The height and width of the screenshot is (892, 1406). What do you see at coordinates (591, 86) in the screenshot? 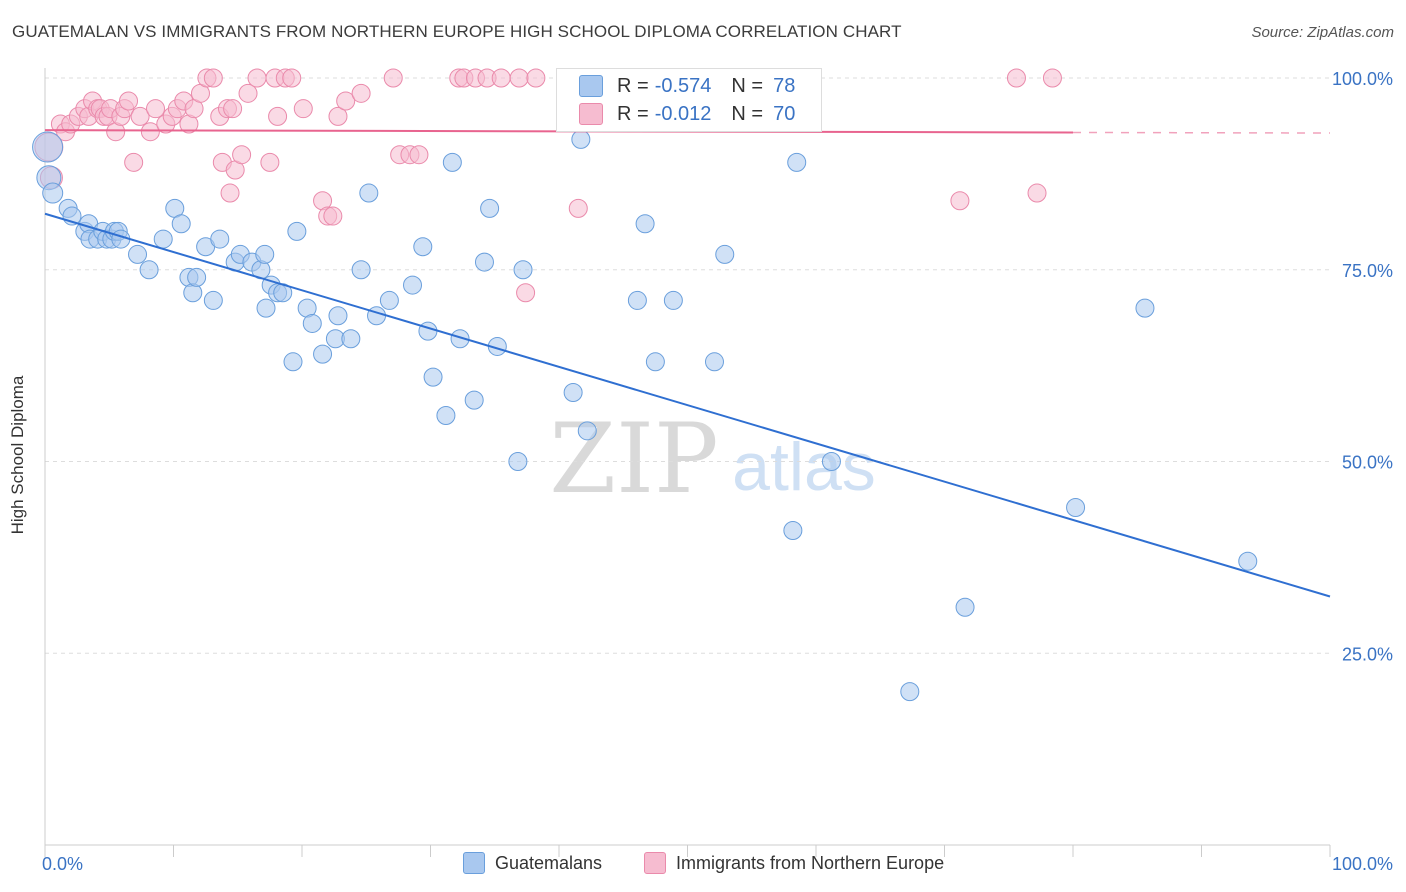
I see `legend-swatch-blue` at bounding box center [591, 86].